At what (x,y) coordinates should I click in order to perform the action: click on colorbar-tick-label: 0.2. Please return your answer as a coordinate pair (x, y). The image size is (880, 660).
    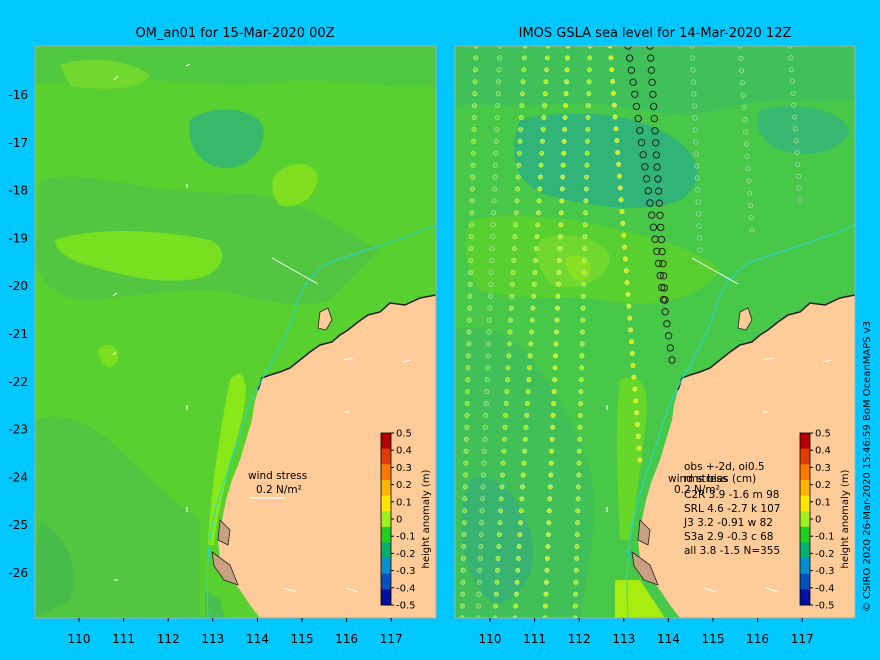
    Looking at the image, I should click on (823, 485).